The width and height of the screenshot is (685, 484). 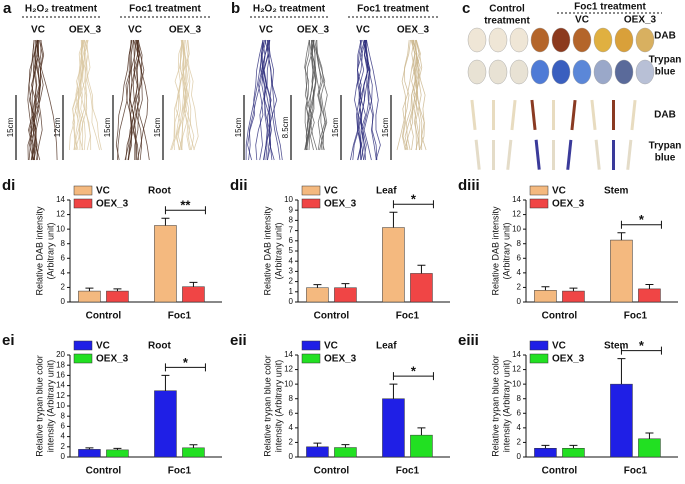 I want to click on y-tick-label: 1, so click(x=291, y=291).